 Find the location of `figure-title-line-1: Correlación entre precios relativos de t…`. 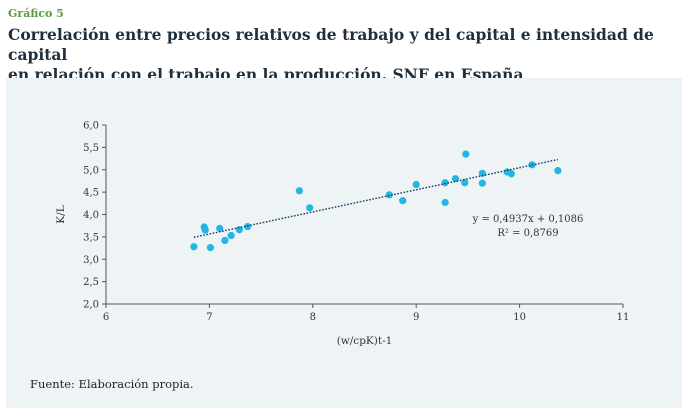

figure-title-line-1: Correlación entre precios relativos de t… is located at coordinates (331, 44).